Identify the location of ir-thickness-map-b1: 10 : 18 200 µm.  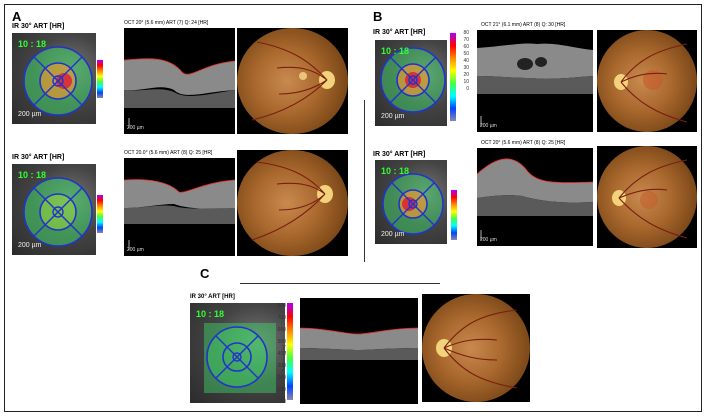
(411, 83).